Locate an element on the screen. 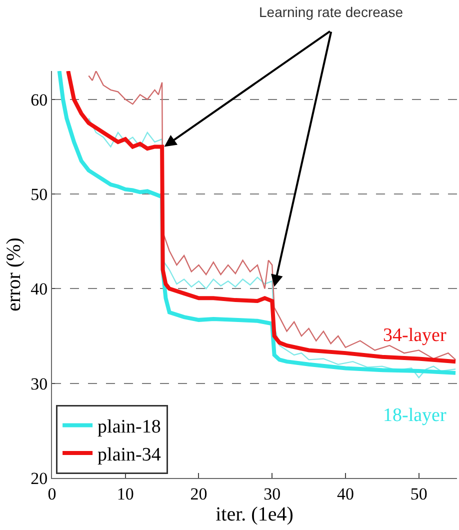  annotation: 18-layer is located at coordinates (415, 415).